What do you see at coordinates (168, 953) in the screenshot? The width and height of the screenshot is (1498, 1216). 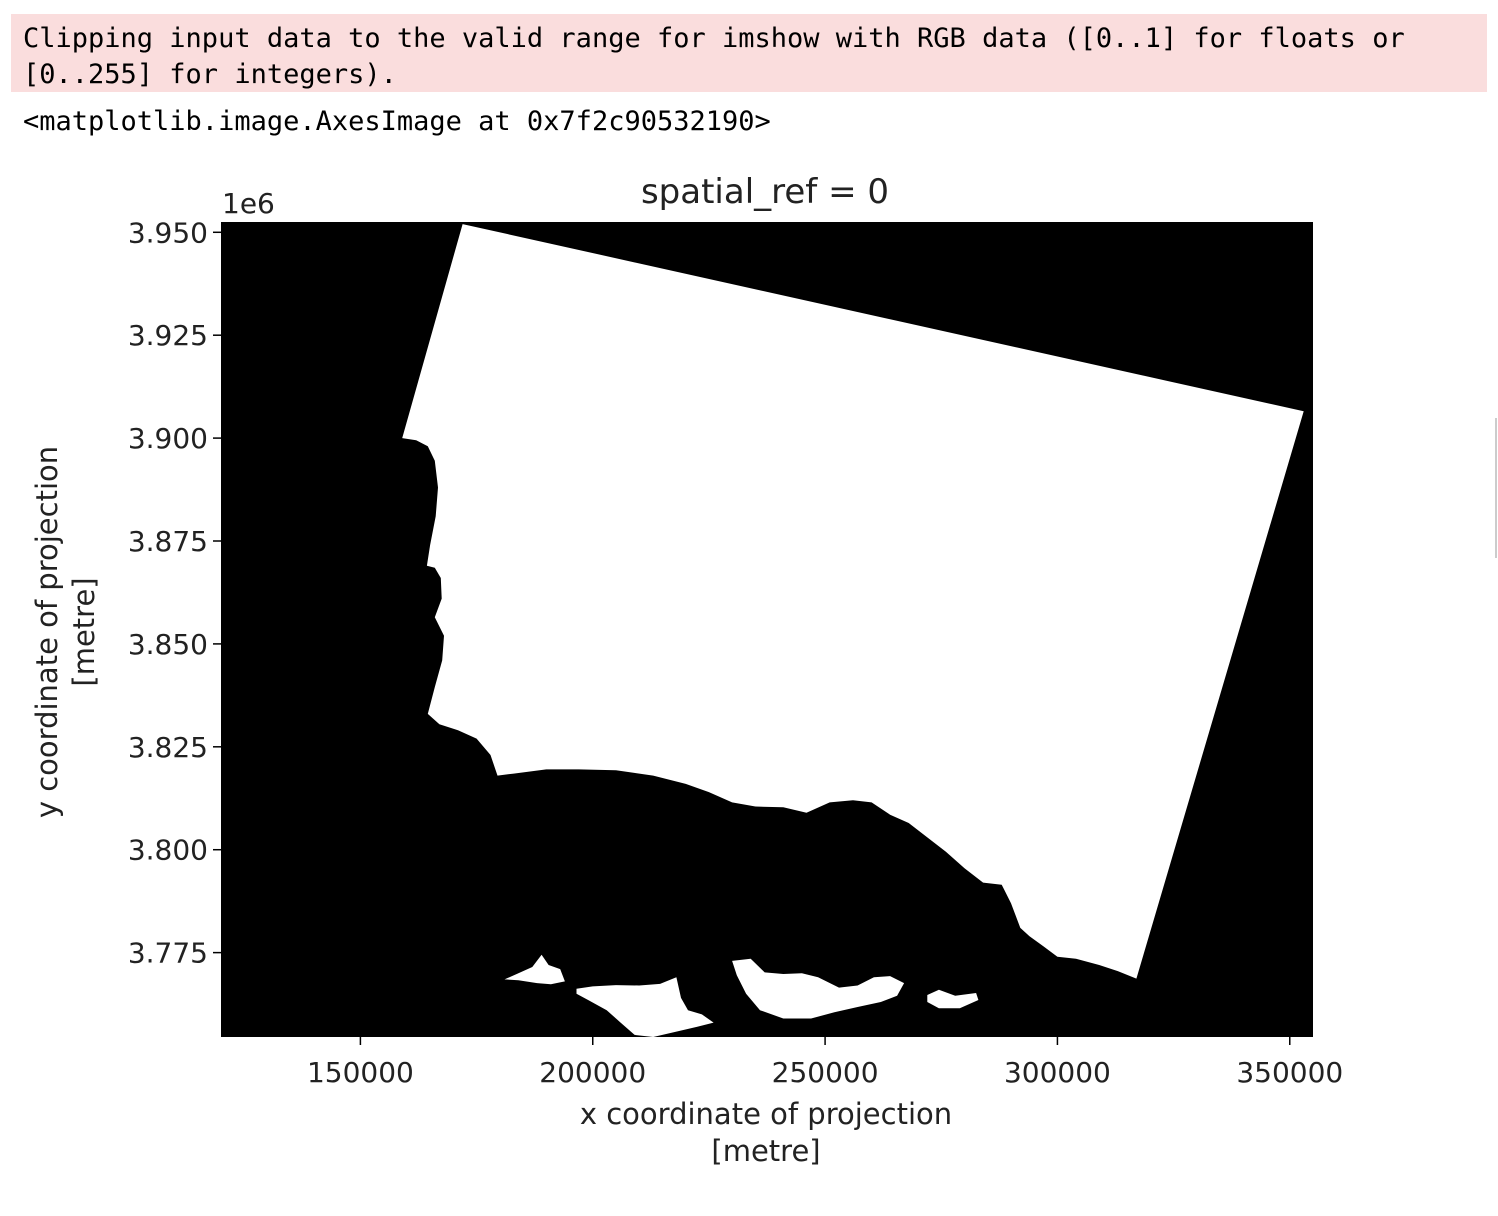 I see `y-tick-label: 3.775` at bounding box center [168, 953].